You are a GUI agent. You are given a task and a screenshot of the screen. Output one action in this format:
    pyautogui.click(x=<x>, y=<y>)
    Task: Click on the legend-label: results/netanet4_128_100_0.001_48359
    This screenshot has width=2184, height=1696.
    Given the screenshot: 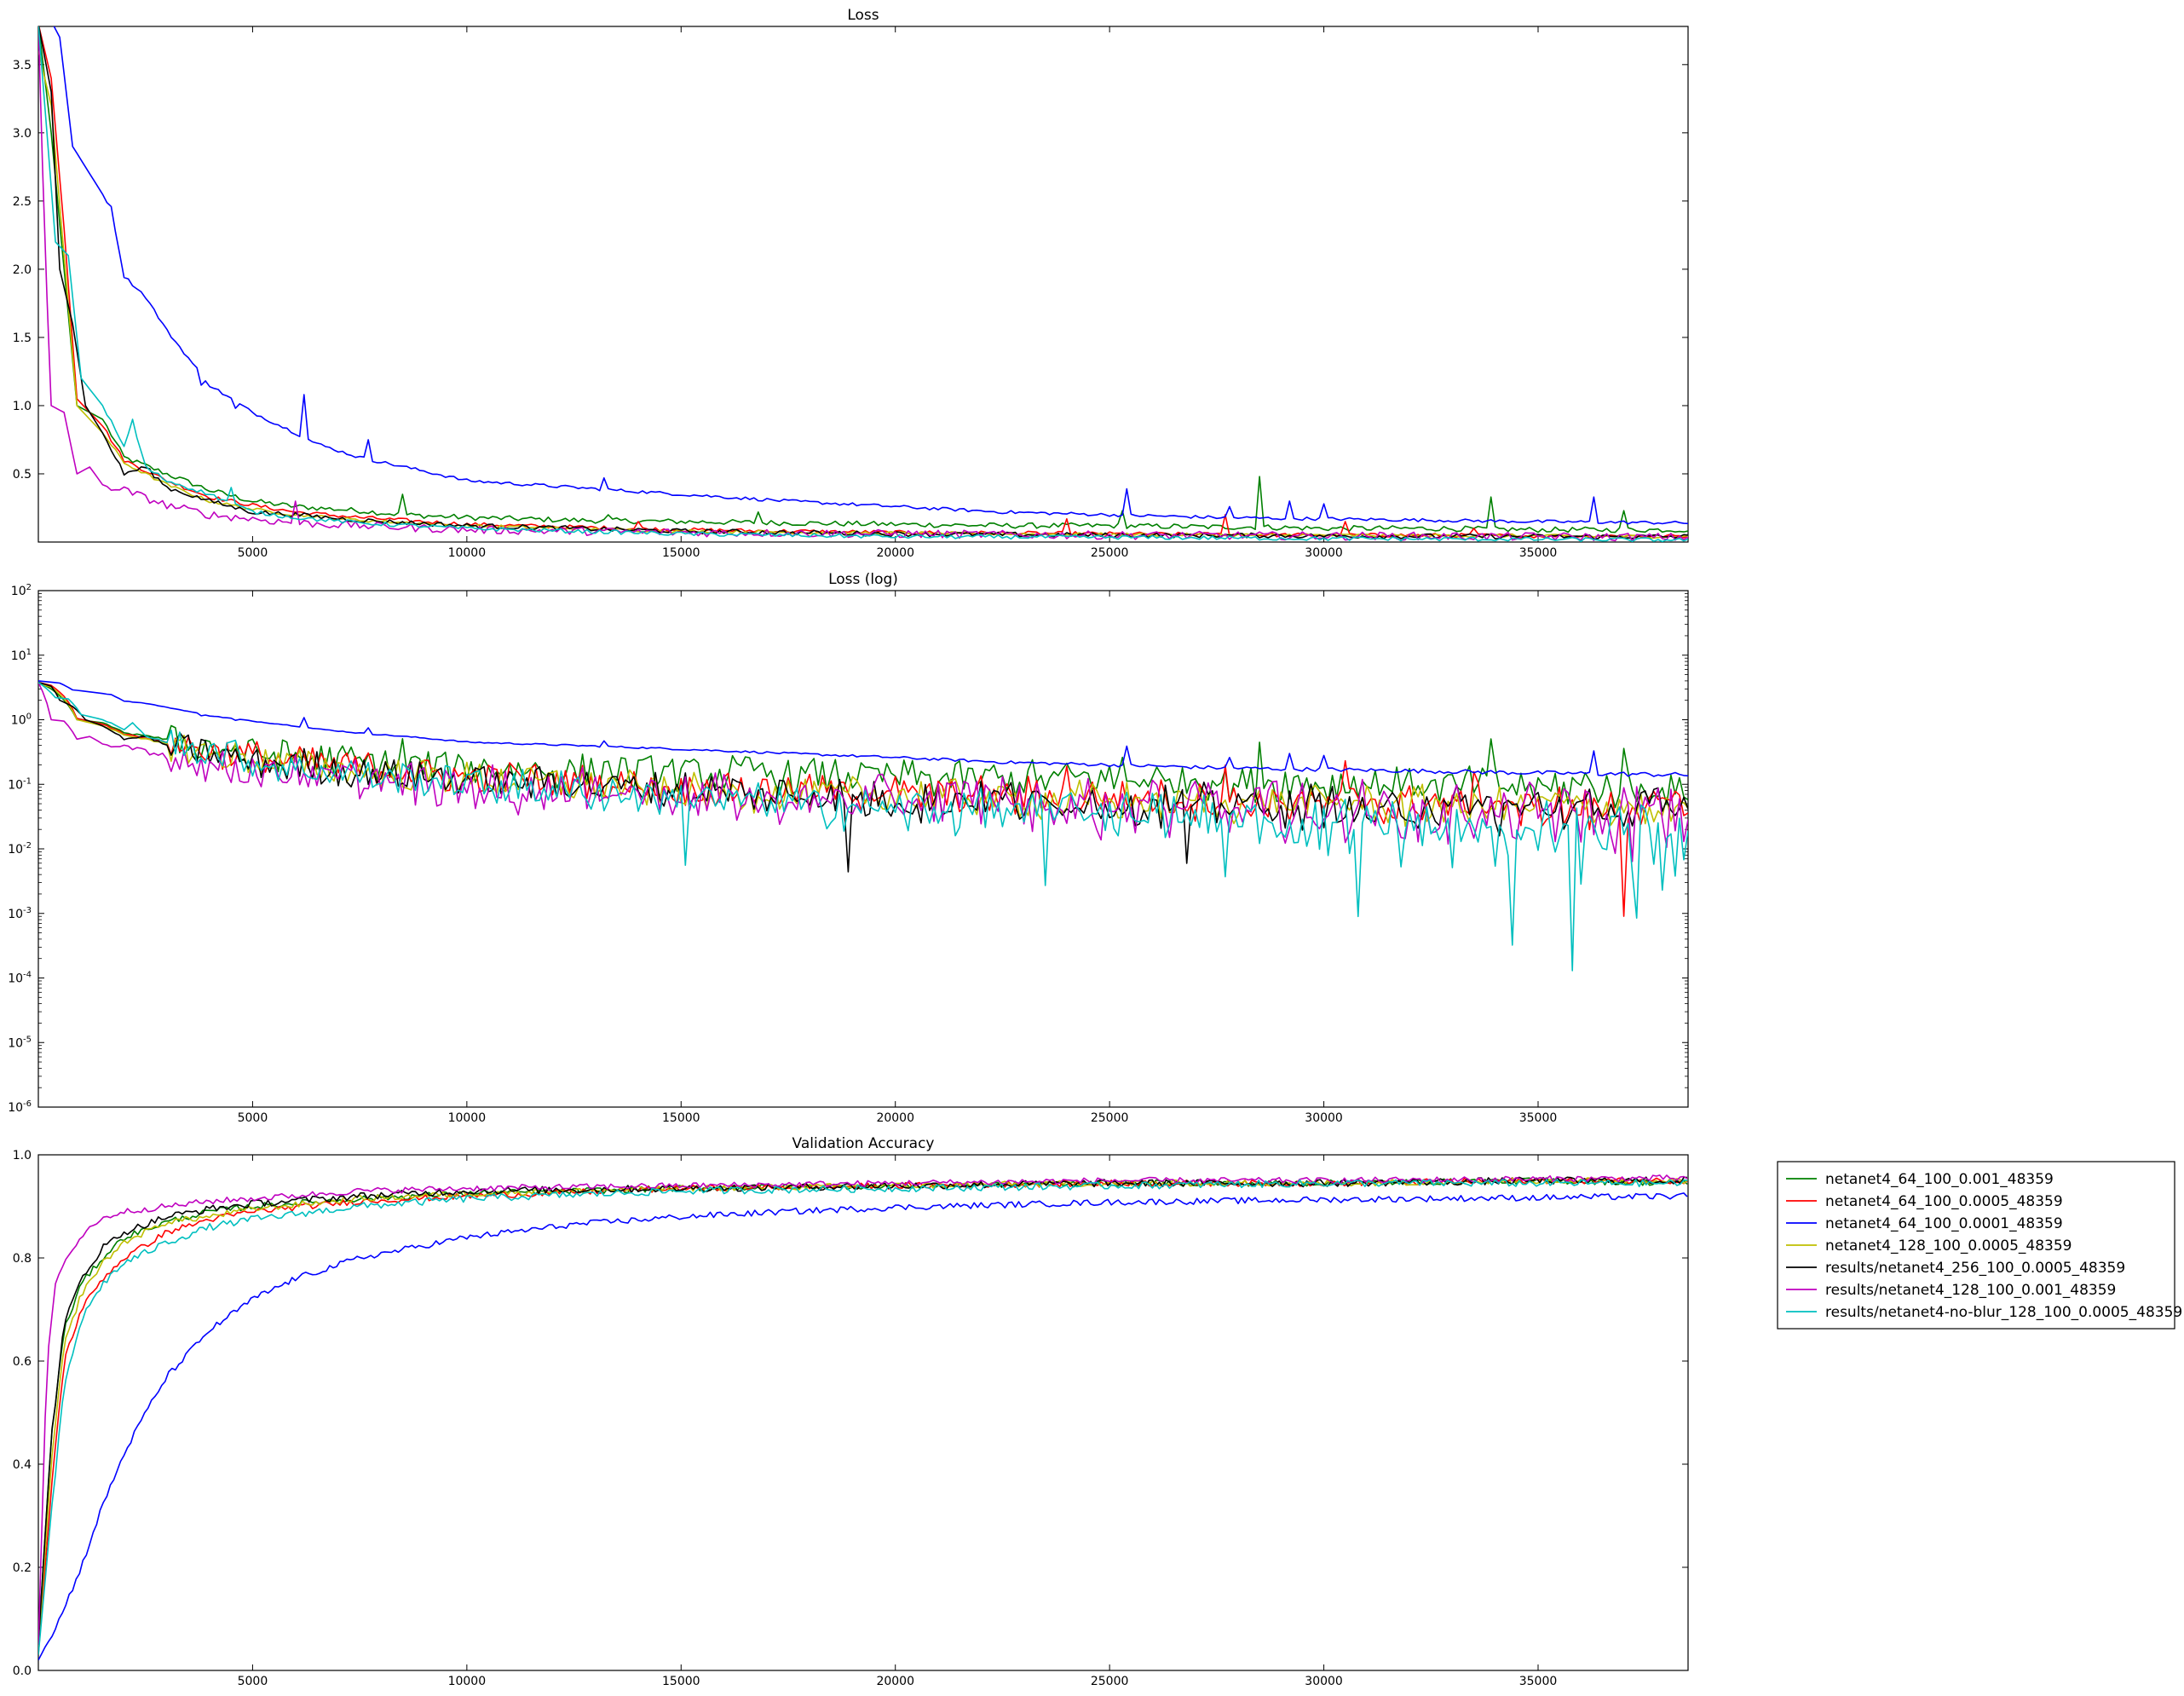 What is the action you would take?
    pyautogui.click(x=1971, y=1290)
    